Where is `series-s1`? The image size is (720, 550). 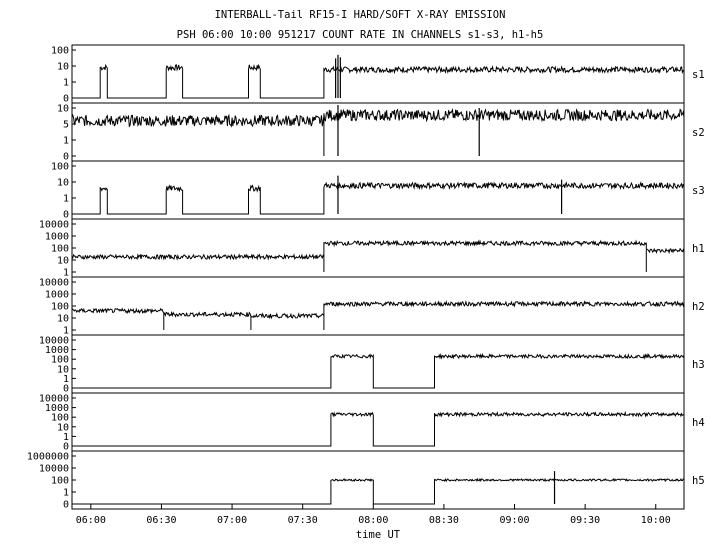
series-s1 is located at coordinates (378, 81).